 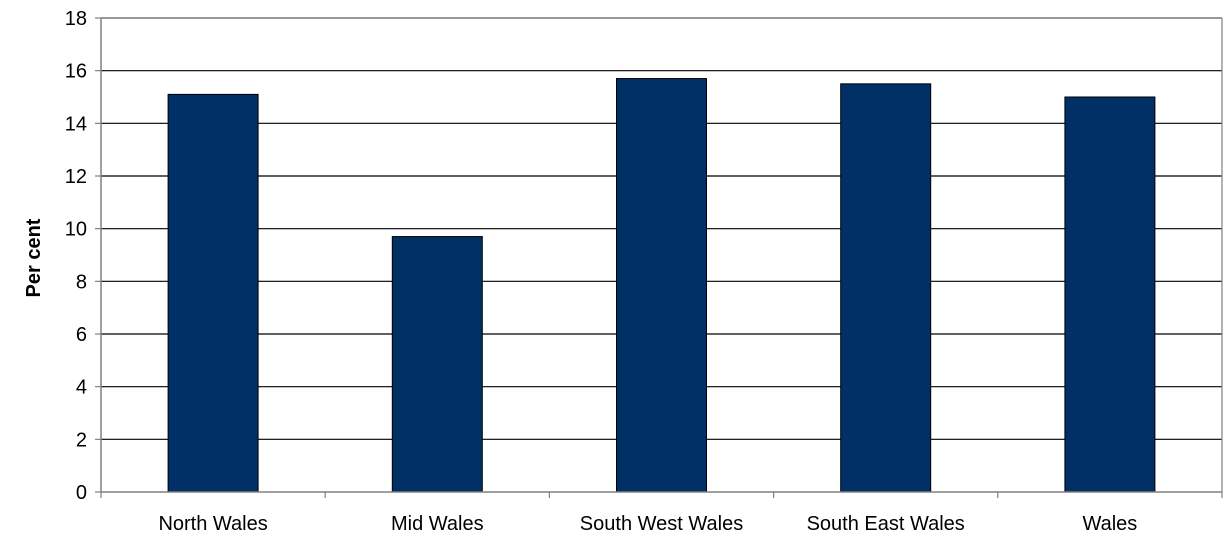 I want to click on x-category-label: Wales, so click(x=1109, y=524).